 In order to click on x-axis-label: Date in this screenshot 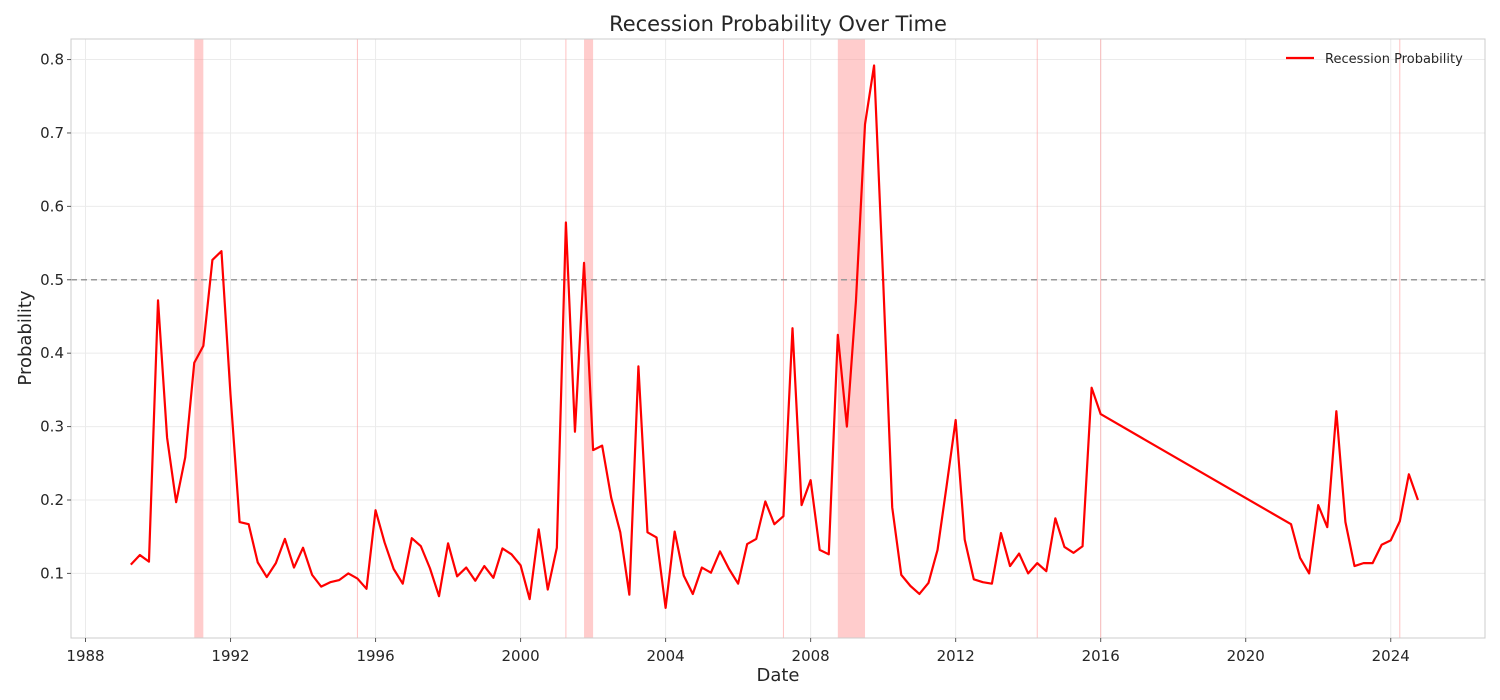, I will do `click(777, 675)`.